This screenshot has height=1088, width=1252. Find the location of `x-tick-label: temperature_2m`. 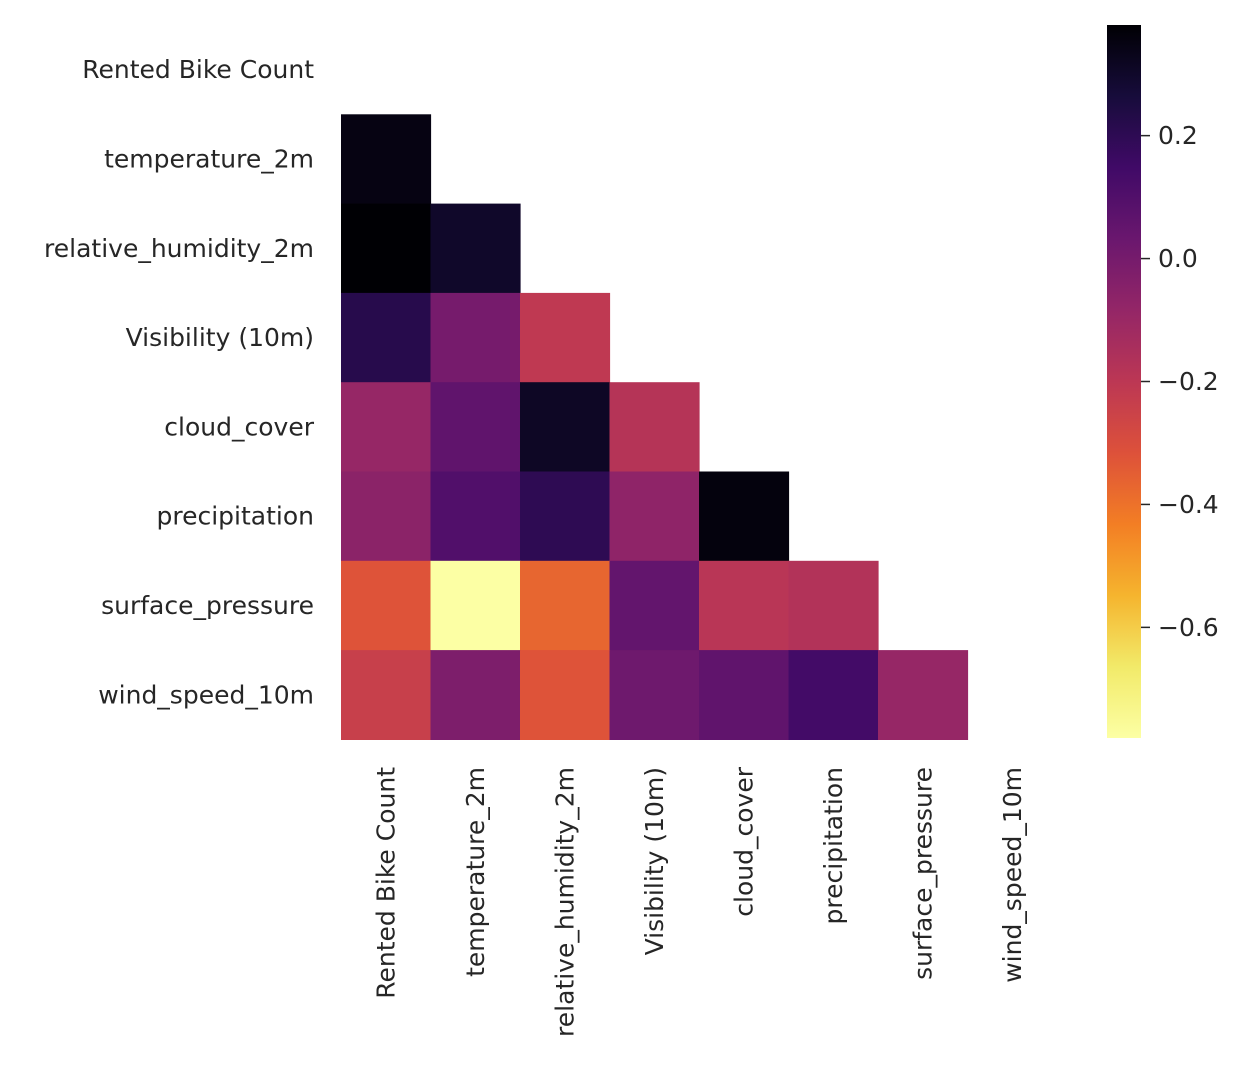

x-tick-label: temperature_2m is located at coordinates (475, 872).